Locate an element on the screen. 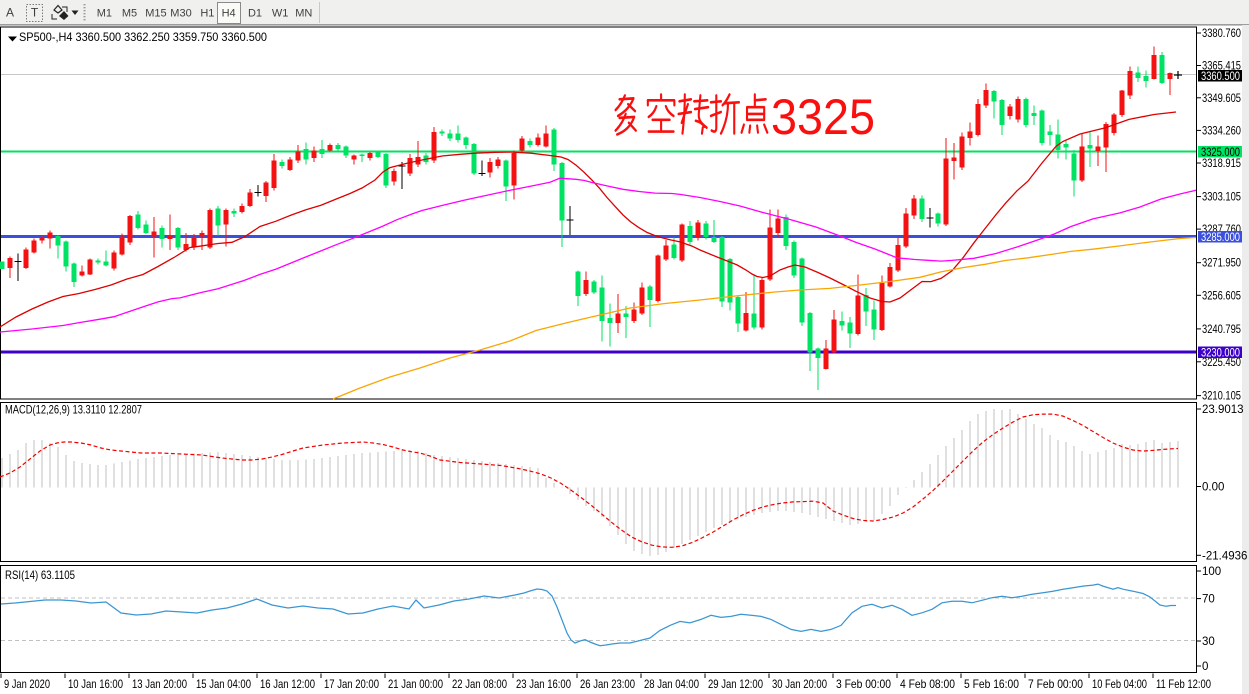  svg-text: 3325.000 is located at coordinates (1220, 153).